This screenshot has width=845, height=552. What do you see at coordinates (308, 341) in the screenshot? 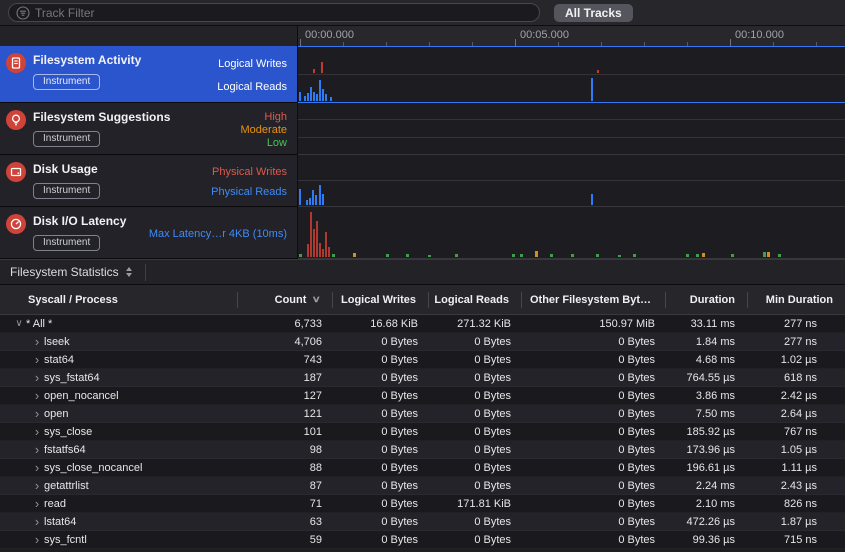
I see `value-cell-count: 4,706` at bounding box center [308, 341].